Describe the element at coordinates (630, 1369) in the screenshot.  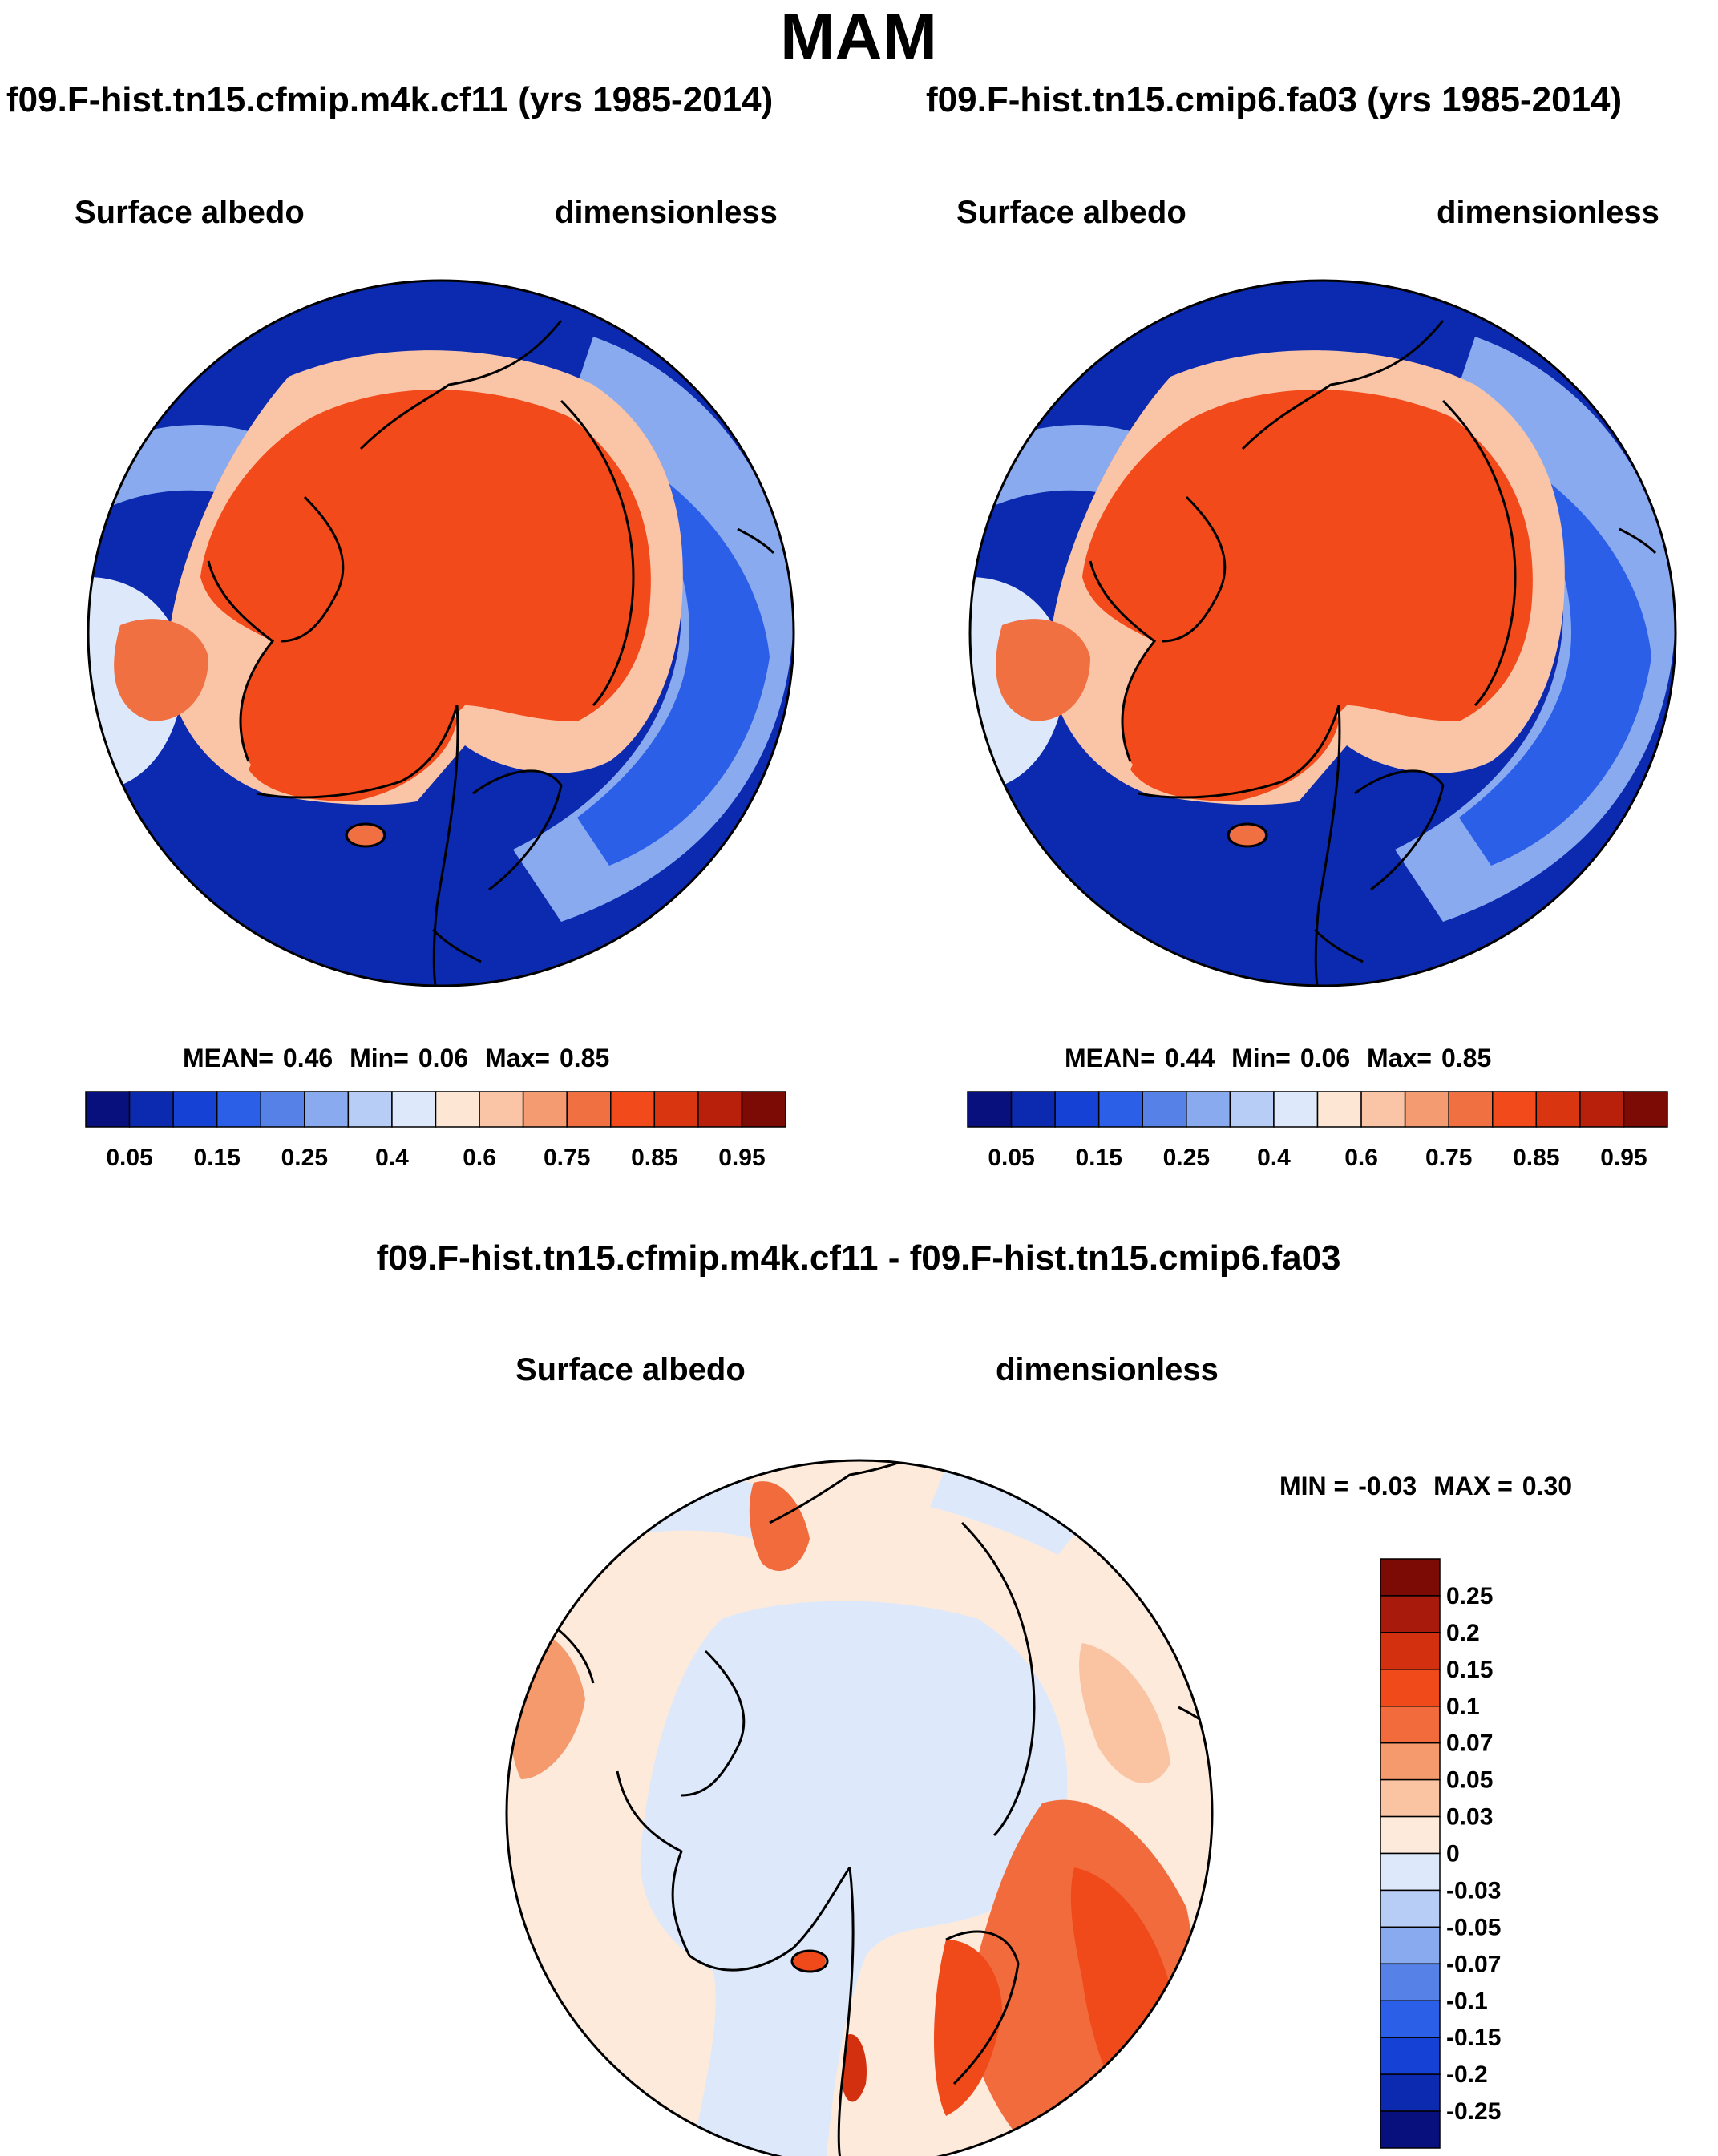
I see `difference-variable: Surface albedo` at that location.